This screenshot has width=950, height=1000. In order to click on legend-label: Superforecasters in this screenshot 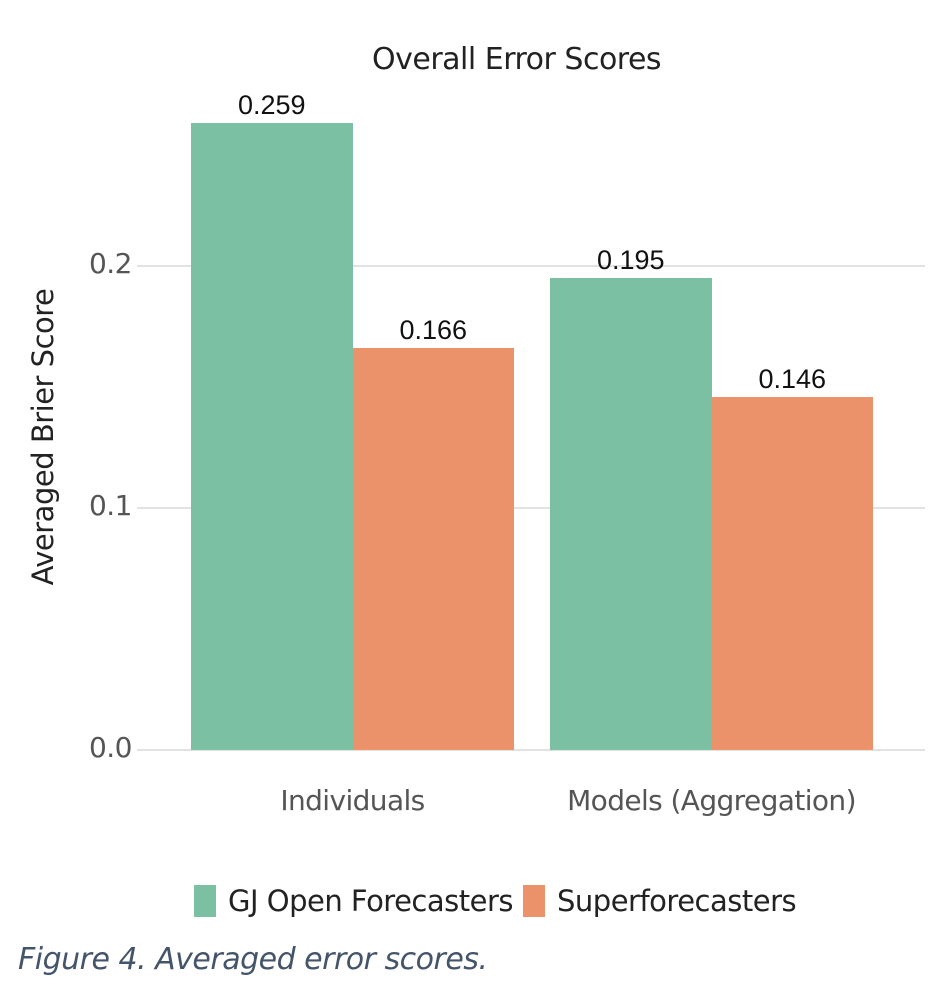, I will do `click(677, 901)`.